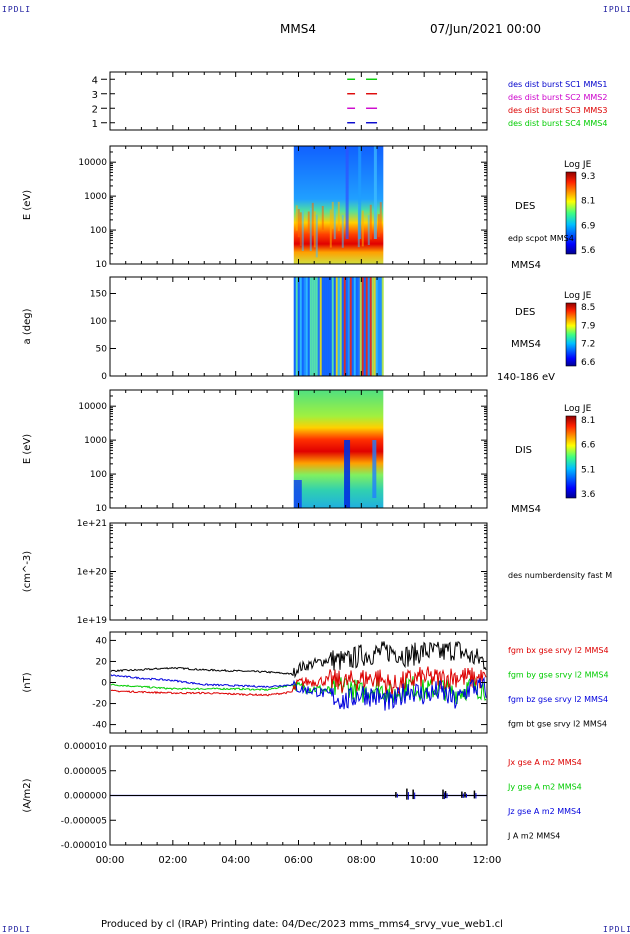 This screenshot has width=630, height=934. What do you see at coordinates (557, 97) in the screenshot?
I see `legend-entry: des dist burst SC2 MMS2` at bounding box center [557, 97].